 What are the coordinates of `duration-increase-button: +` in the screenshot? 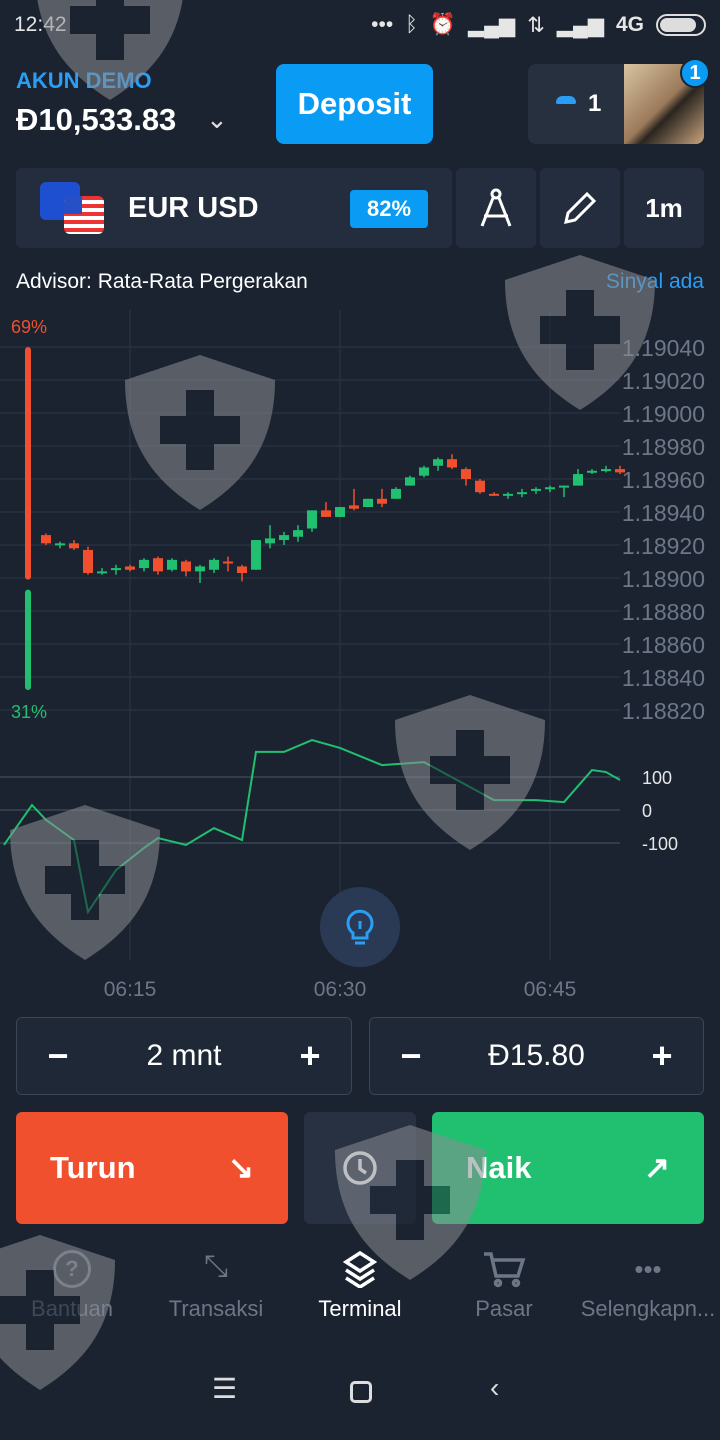 It's located at (310, 1055).